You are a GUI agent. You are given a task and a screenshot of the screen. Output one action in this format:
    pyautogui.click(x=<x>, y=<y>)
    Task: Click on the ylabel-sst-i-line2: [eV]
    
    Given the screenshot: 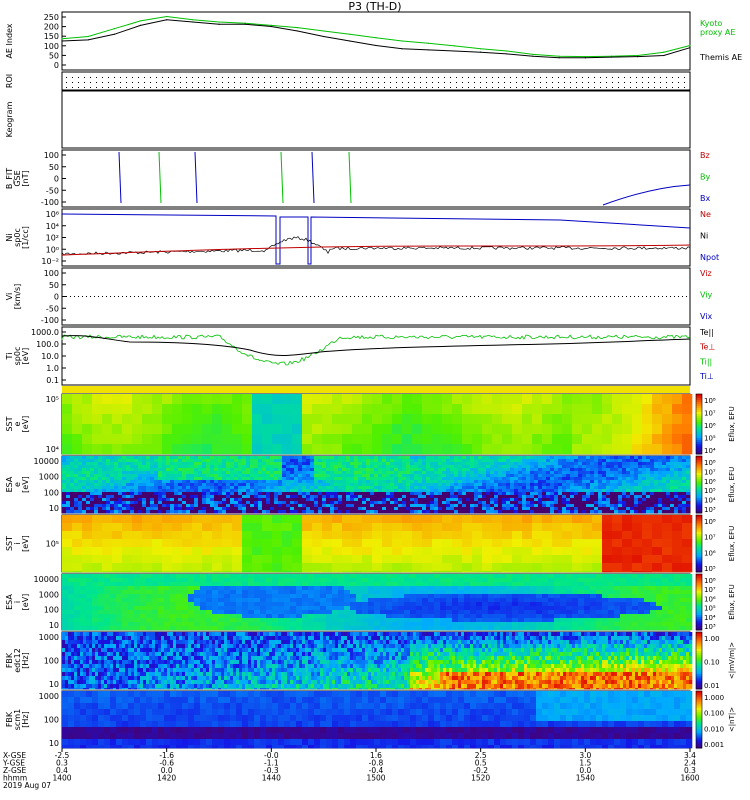 What is the action you would take?
    pyautogui.click(x=25, y=543)
    